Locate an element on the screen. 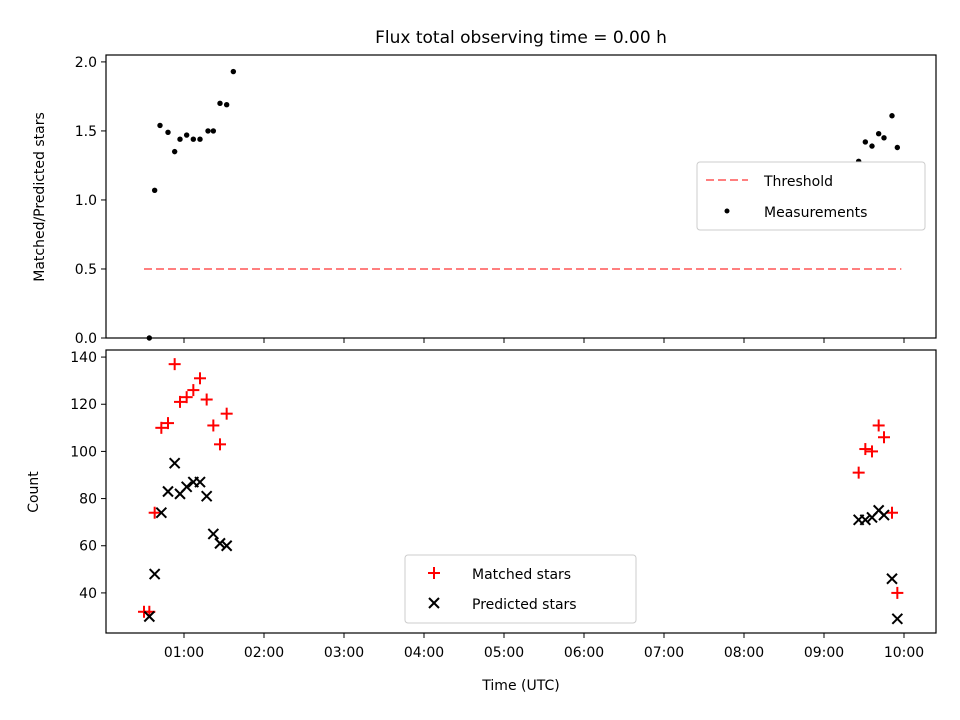 The image size is (960, 720). x-tick-label: 06:00 is located at coordinates (584, 653).